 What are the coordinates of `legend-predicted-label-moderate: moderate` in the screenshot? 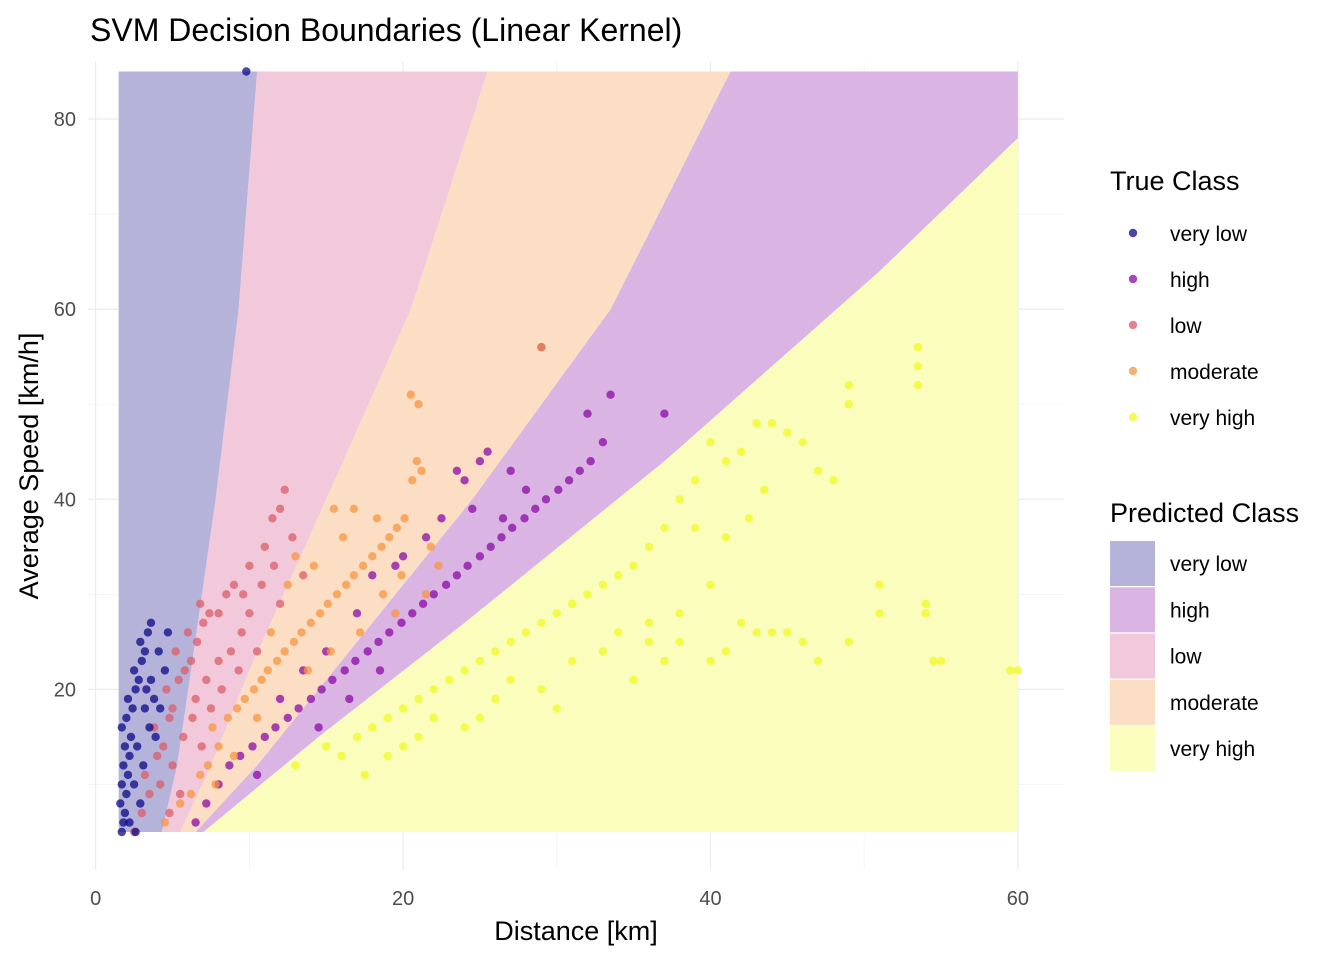 It's located at (1214, 703).